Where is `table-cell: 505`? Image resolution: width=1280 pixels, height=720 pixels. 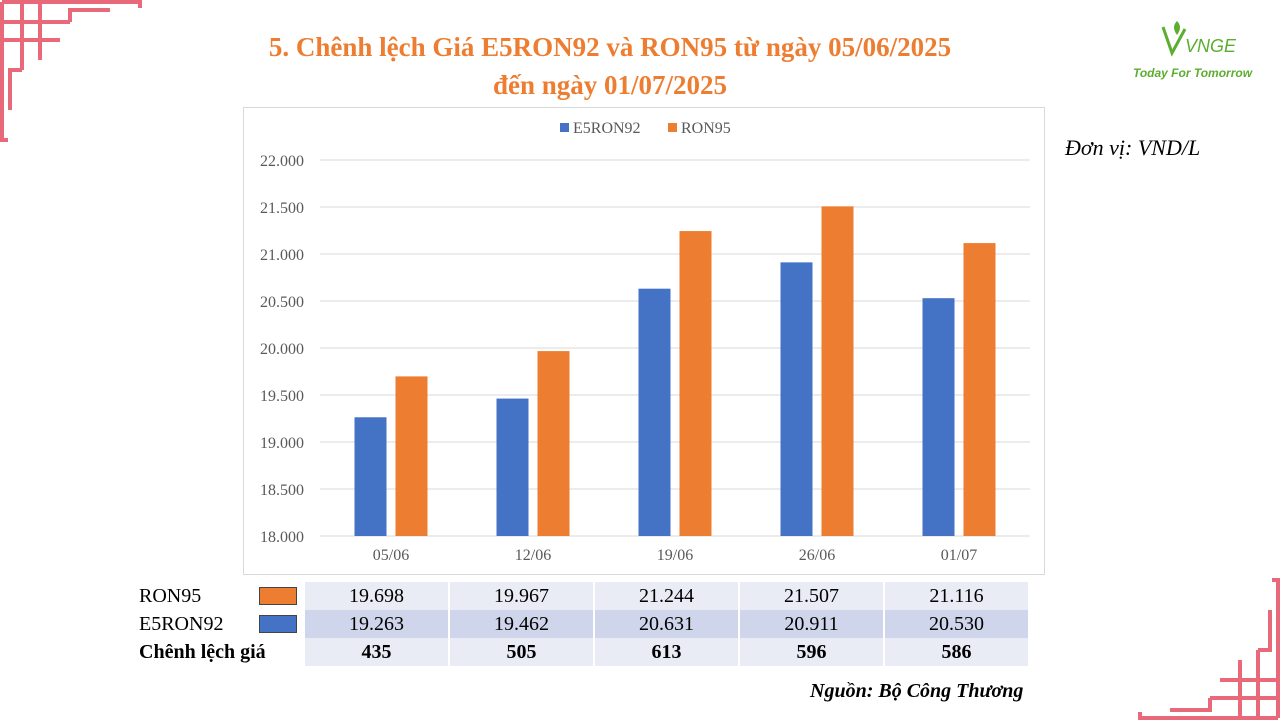
table-cell: 505 is located at coordinates (521, 652).